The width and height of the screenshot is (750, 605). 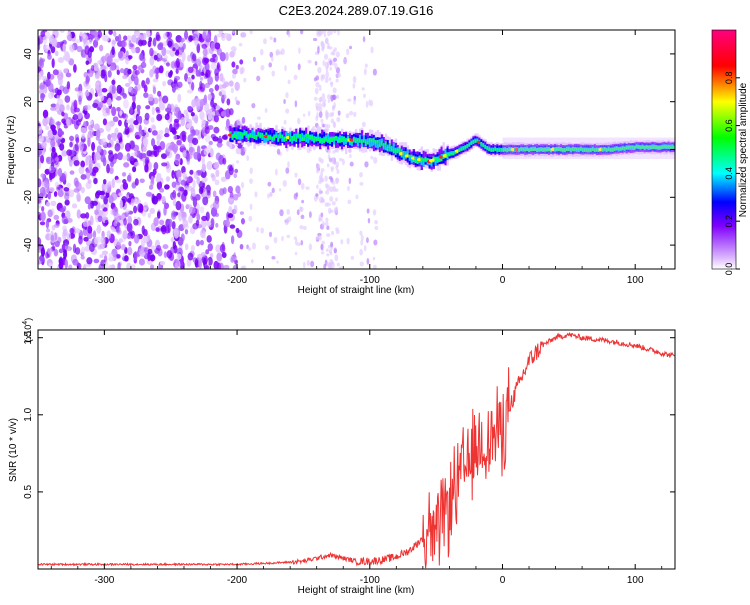 What do you see at coordinates (635, 580) in the screenshot?
I see `snr-xtick-label: 100` at bounding box center [635, 580].